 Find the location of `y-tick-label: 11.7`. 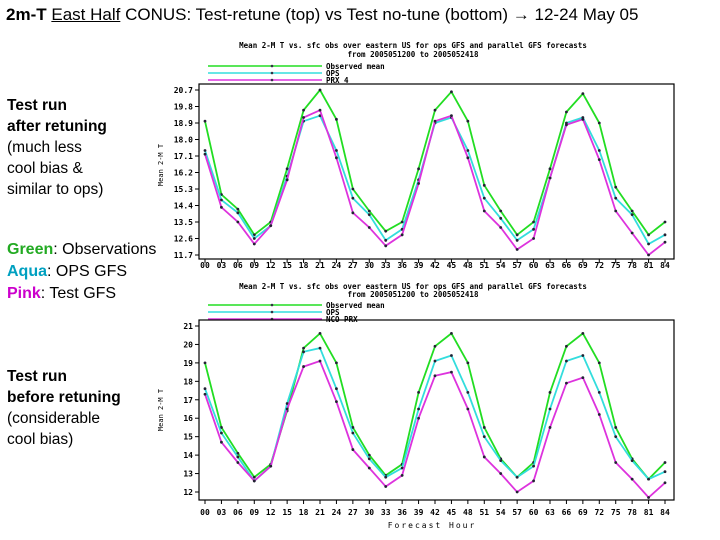

y-tick-label: 11.7 is located at coordinates (183, 255).